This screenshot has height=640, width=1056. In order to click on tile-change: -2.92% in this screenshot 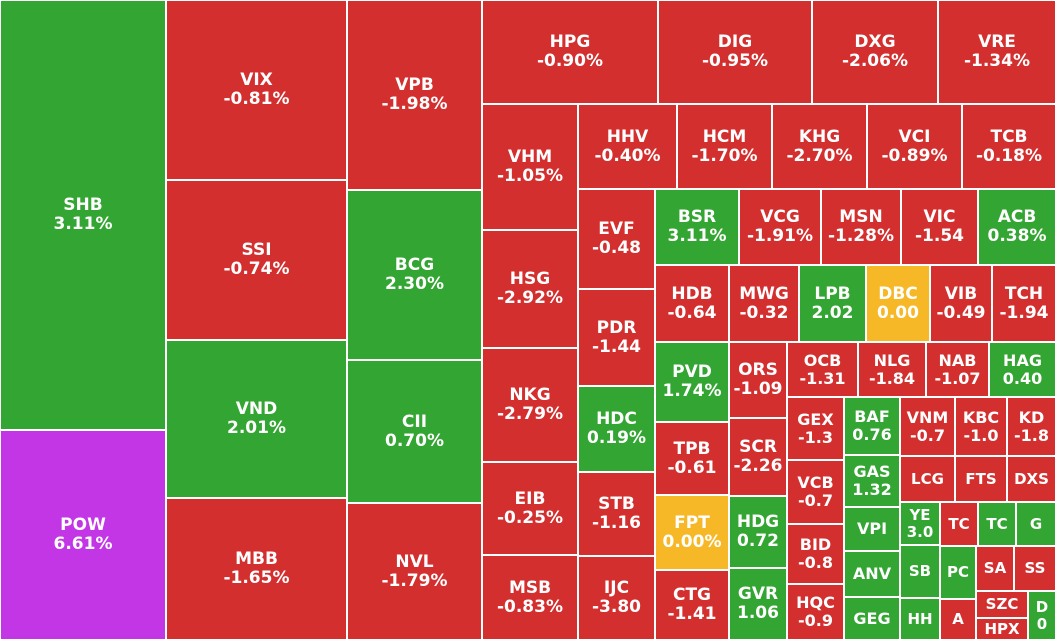, I will do `click(530, 298)`.